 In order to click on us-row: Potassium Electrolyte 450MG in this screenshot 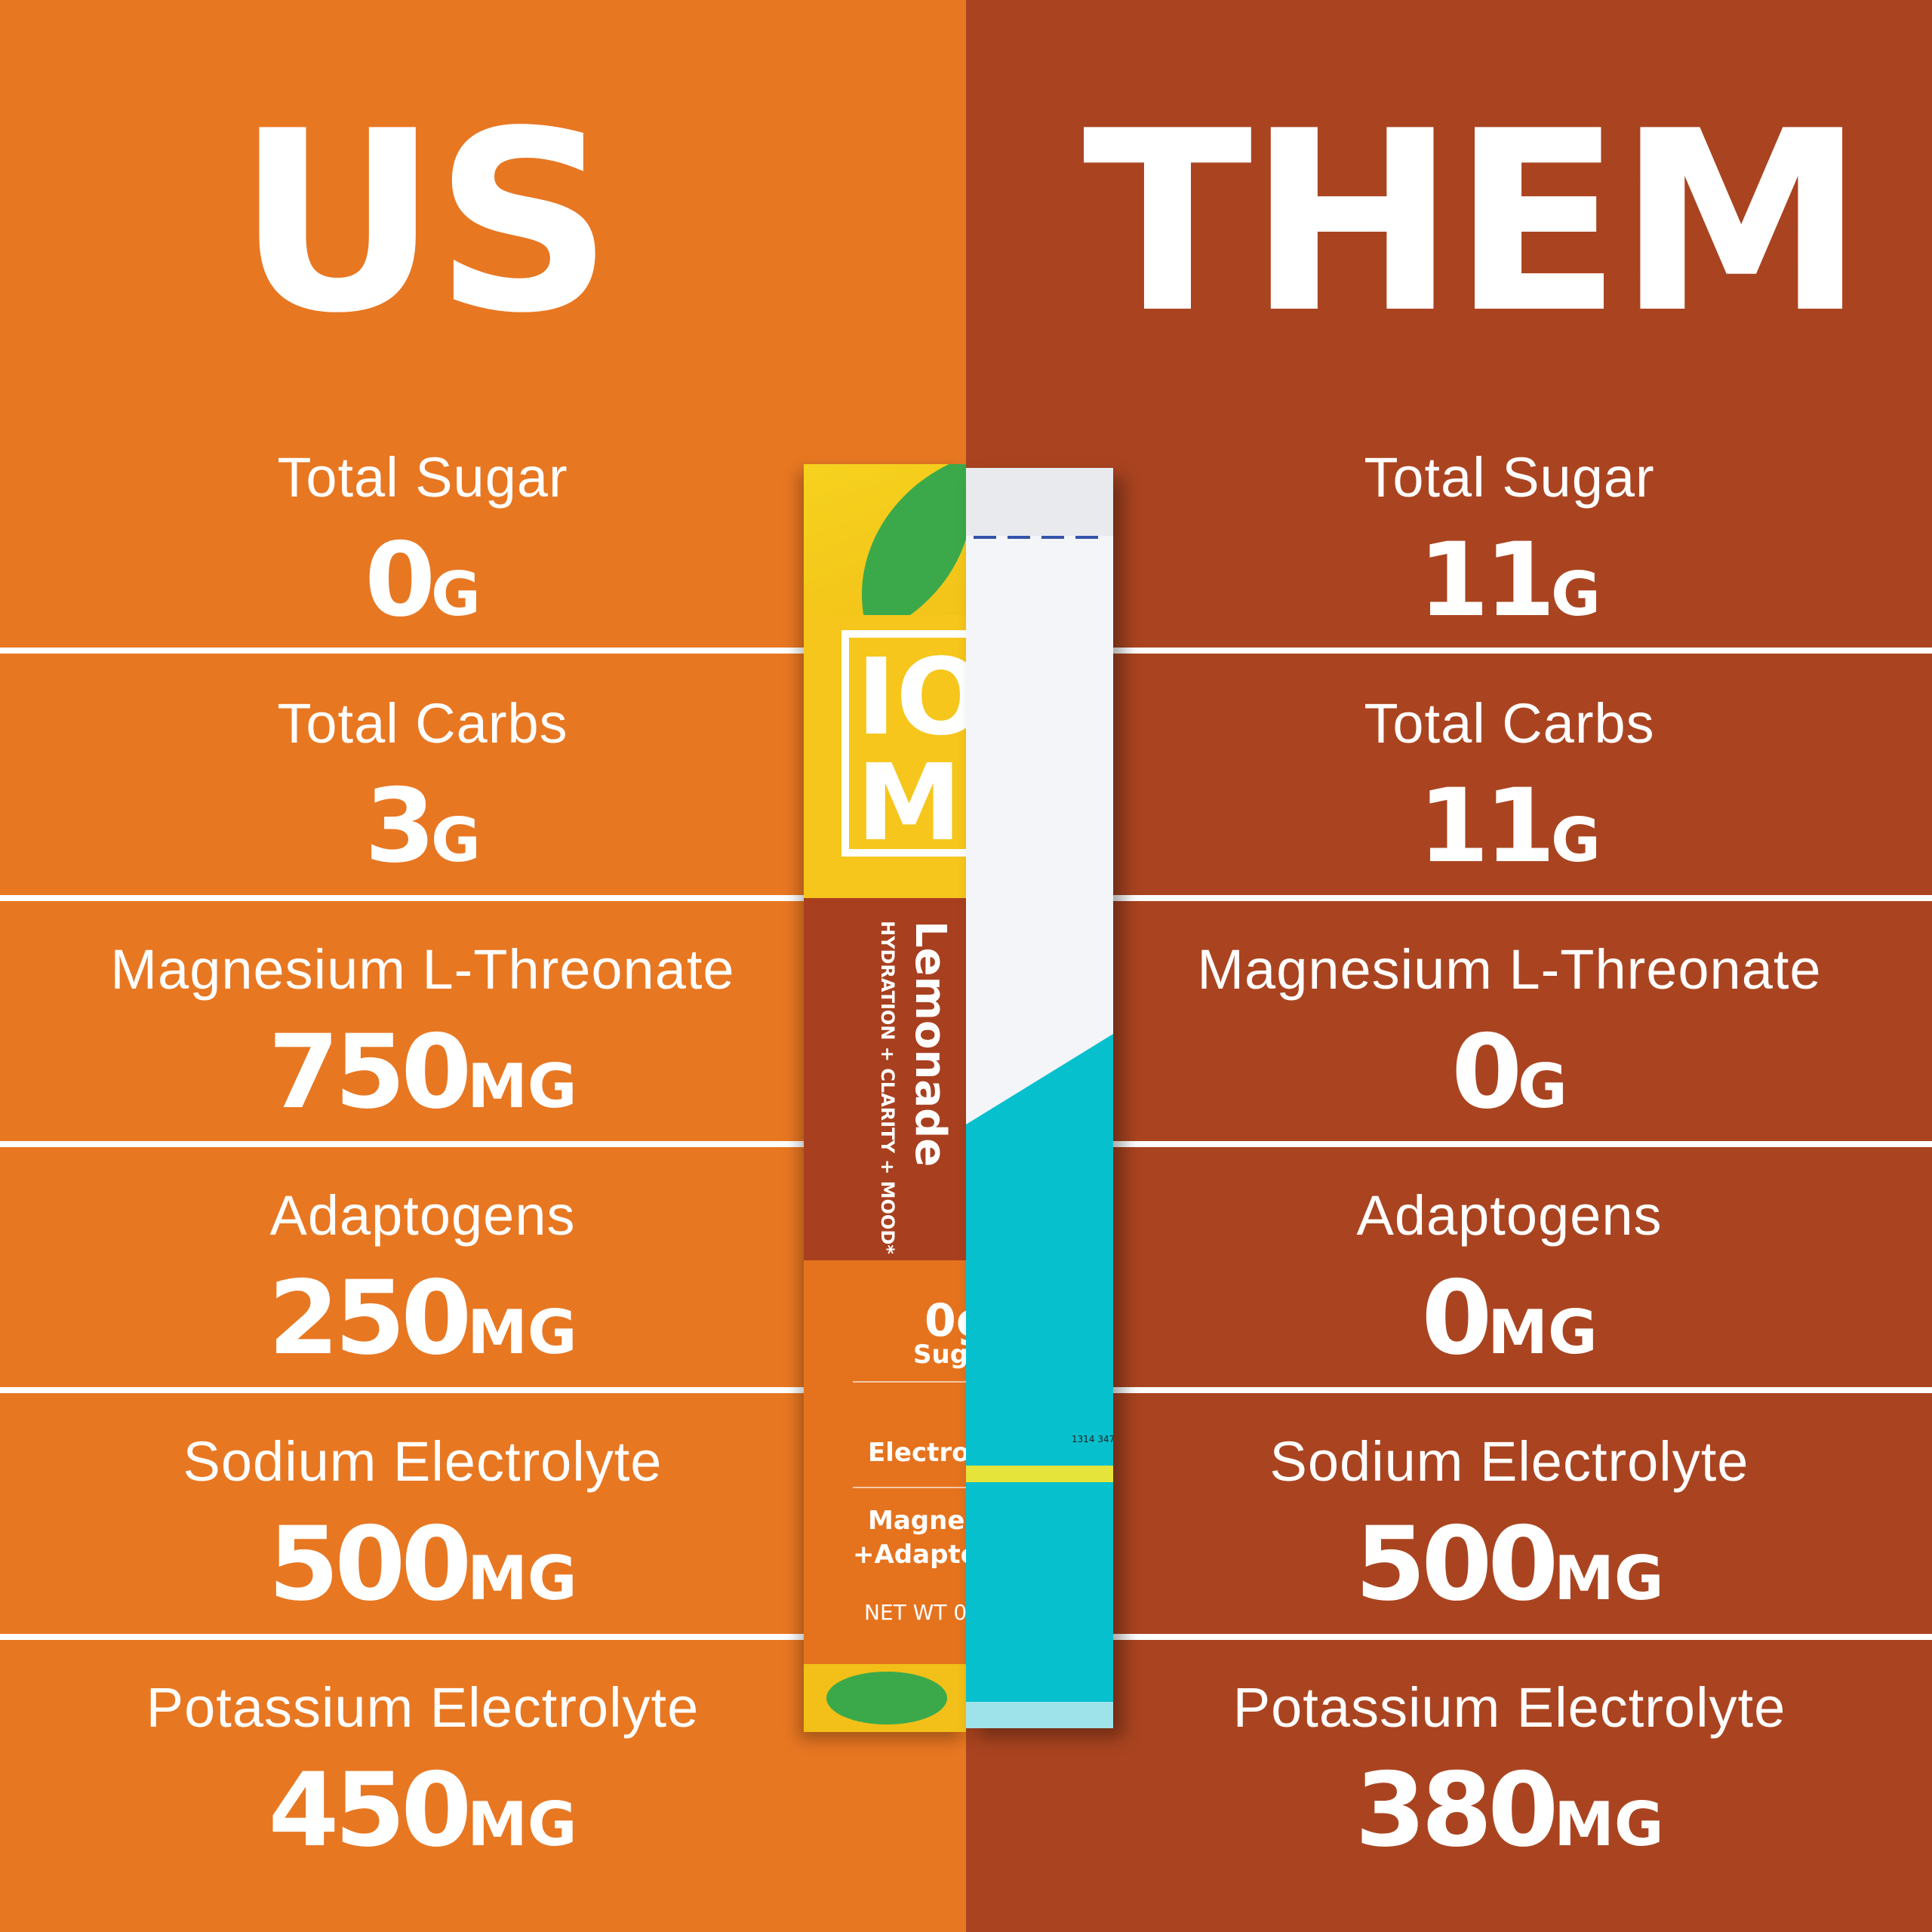, I will do `click(422, 1760)`.